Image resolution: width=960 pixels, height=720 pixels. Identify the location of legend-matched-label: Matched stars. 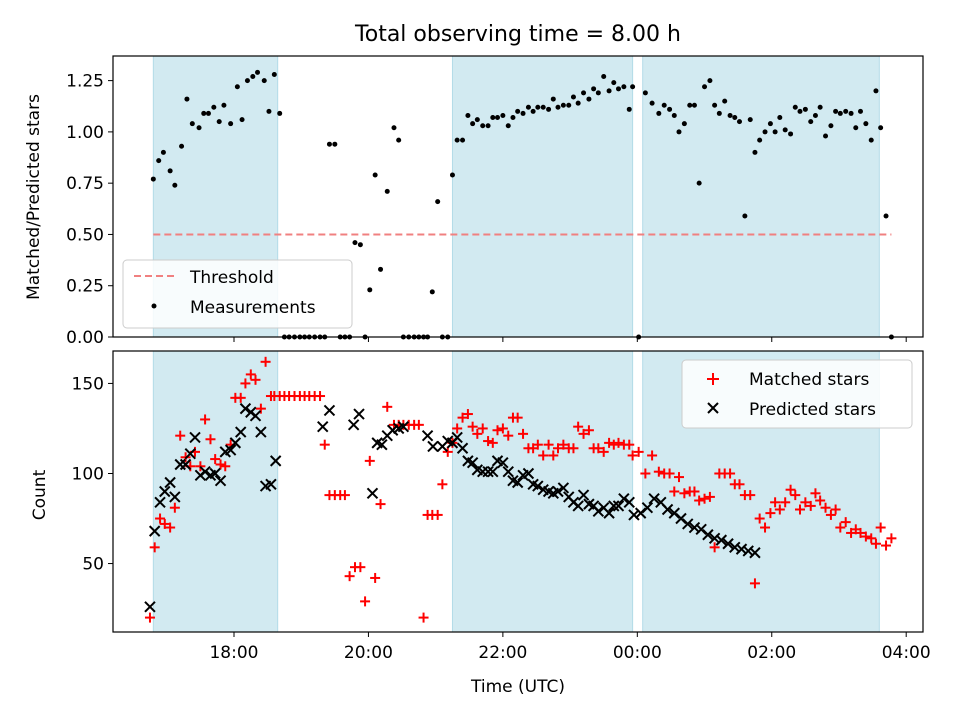
(809, 380).